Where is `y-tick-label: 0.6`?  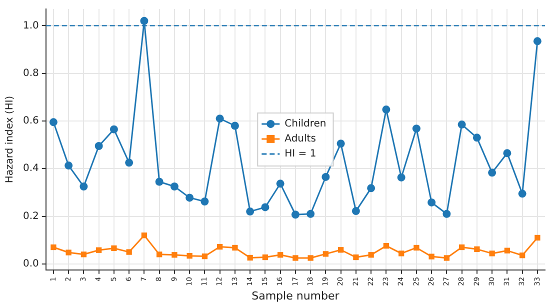
y-tick-label: 0.6 is located at coordinates (30, 121).